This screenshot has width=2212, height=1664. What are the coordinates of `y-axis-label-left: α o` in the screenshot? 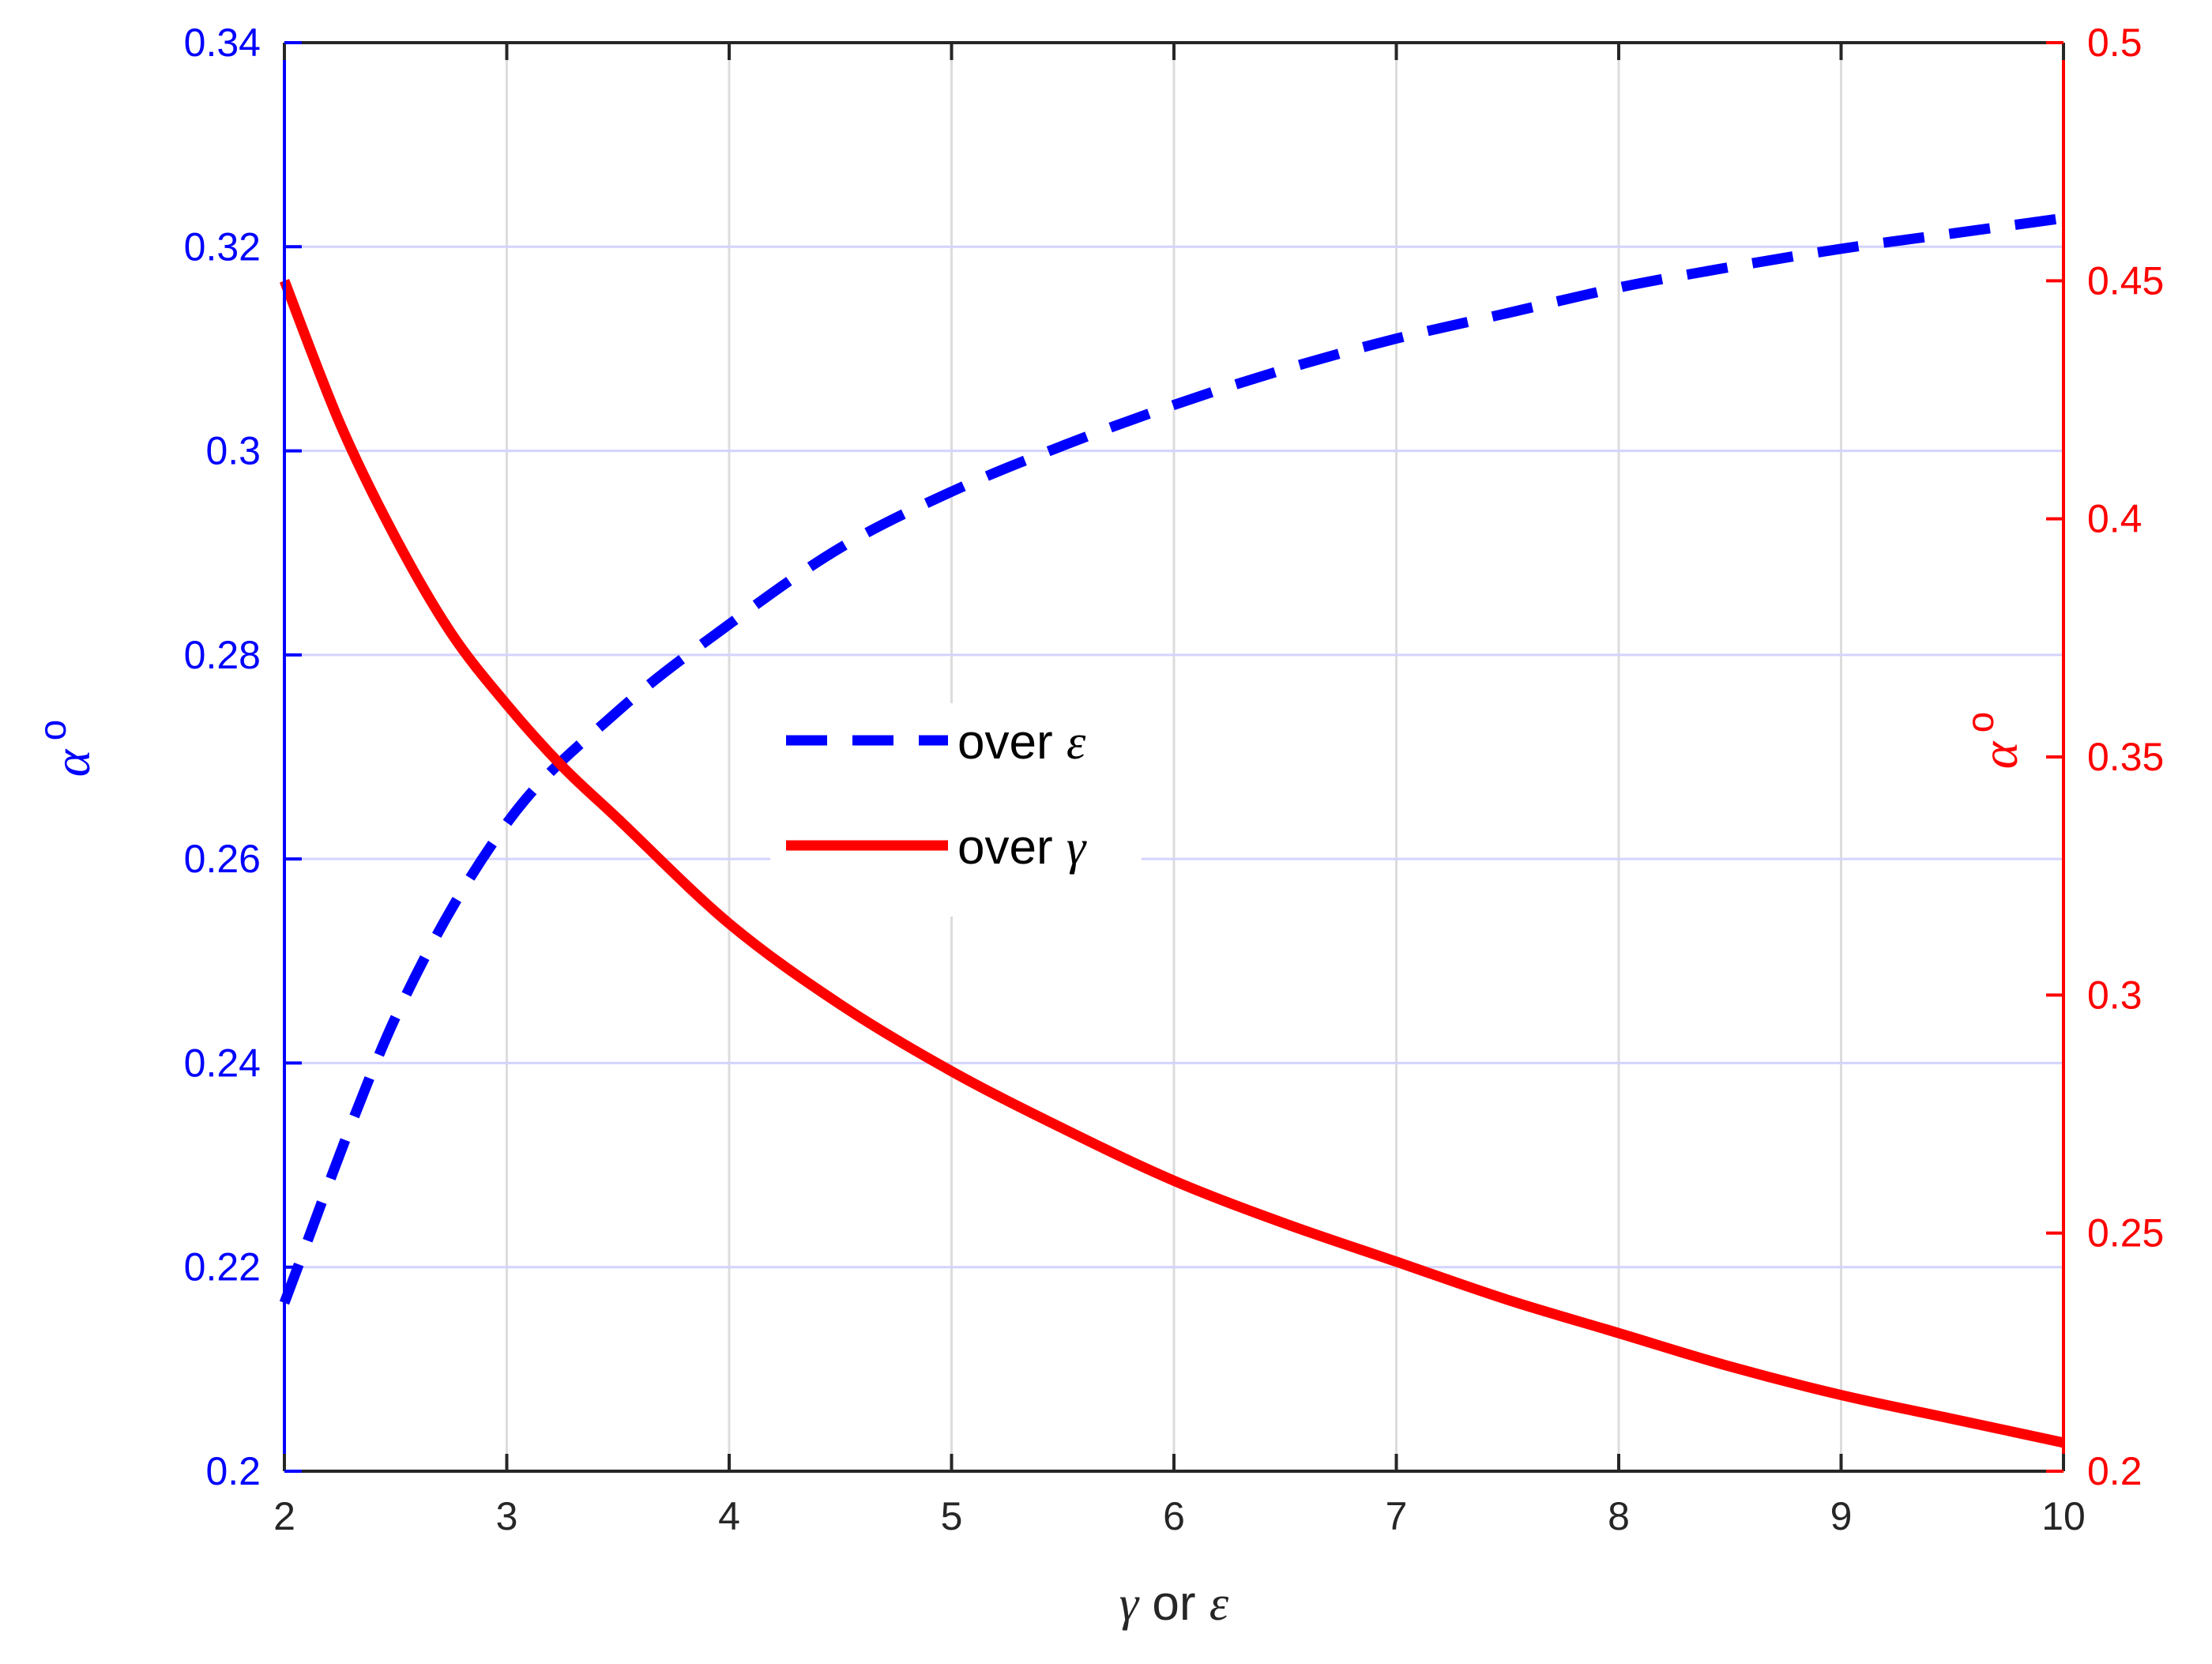 It's located at (66, 748).